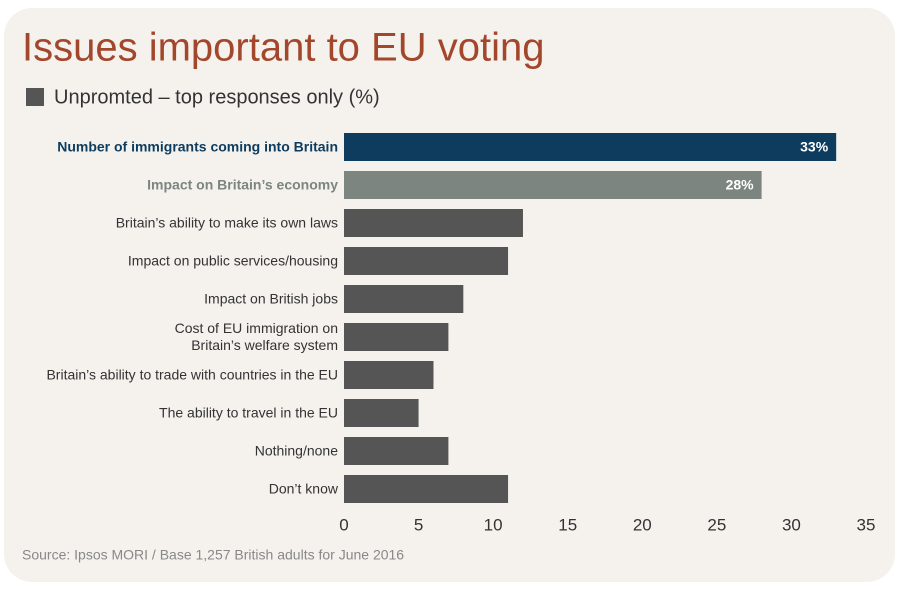 The width and height of the screenshot is (900, 591). I want to click on x-tick-label: 20, so click(642, 524).